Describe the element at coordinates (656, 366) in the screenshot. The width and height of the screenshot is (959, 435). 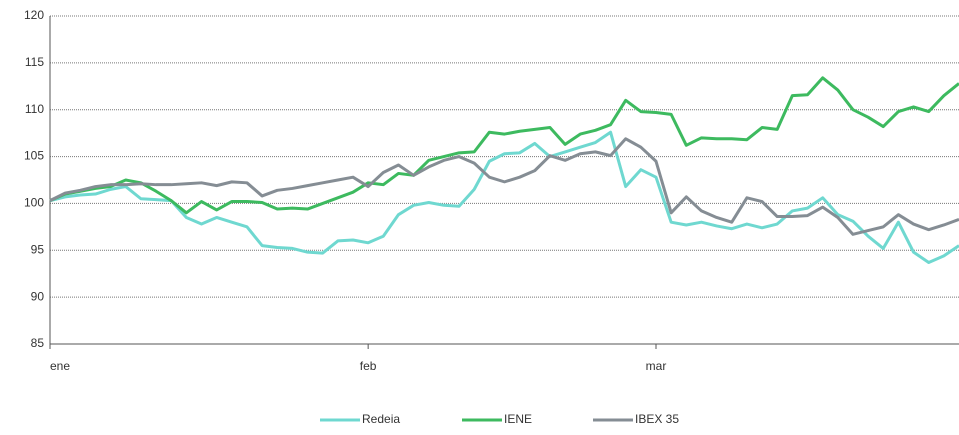
I see `x-tick-label: mar` at that location.